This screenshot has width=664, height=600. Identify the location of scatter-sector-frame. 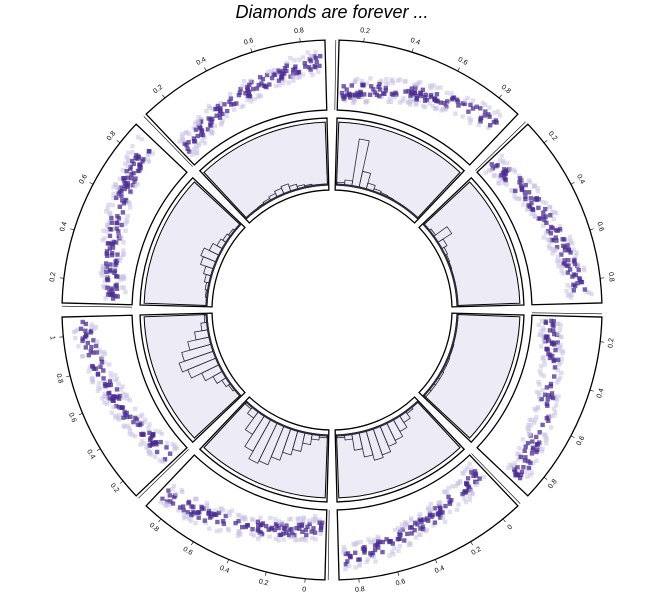
(236, 517).